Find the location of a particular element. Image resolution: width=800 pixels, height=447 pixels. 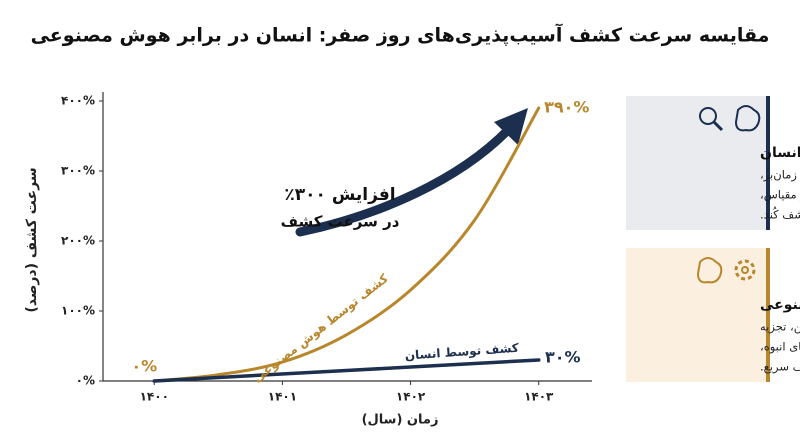

card-text: و تحلیل داده‌های انبوه، is located at coordinates (780, 347).